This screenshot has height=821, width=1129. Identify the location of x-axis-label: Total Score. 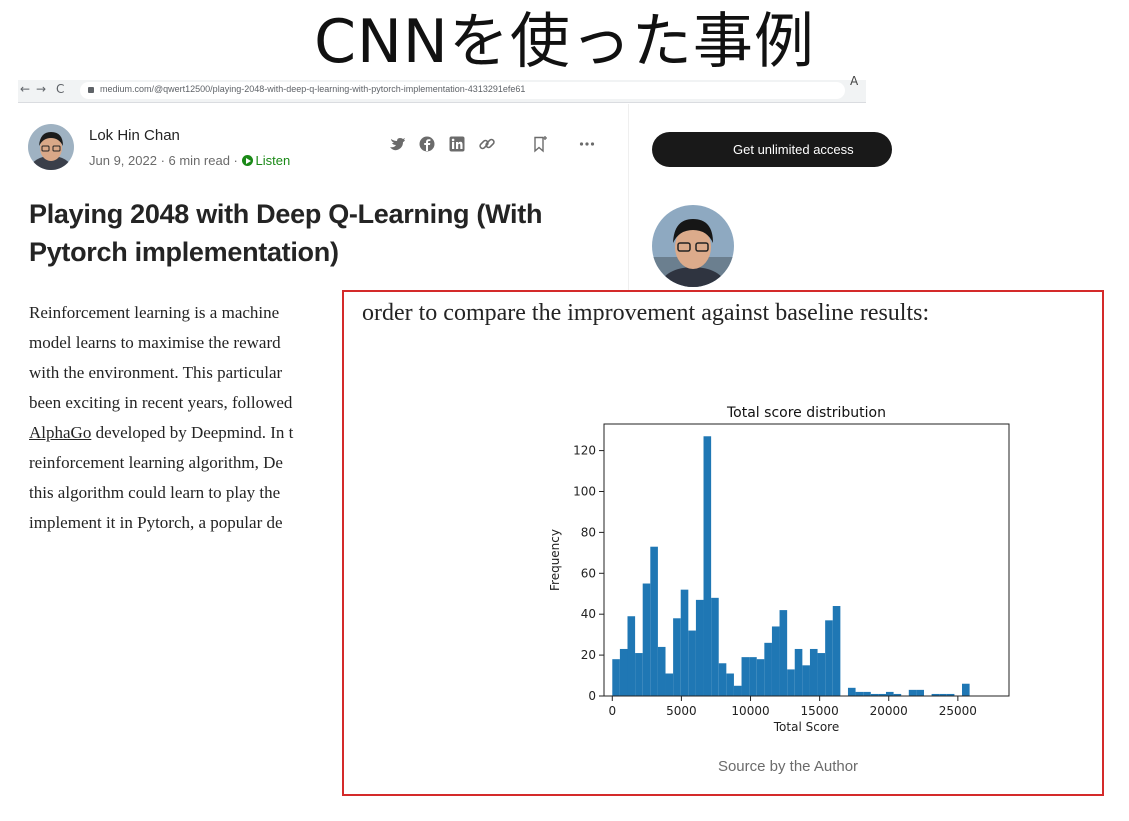
(806, 727).